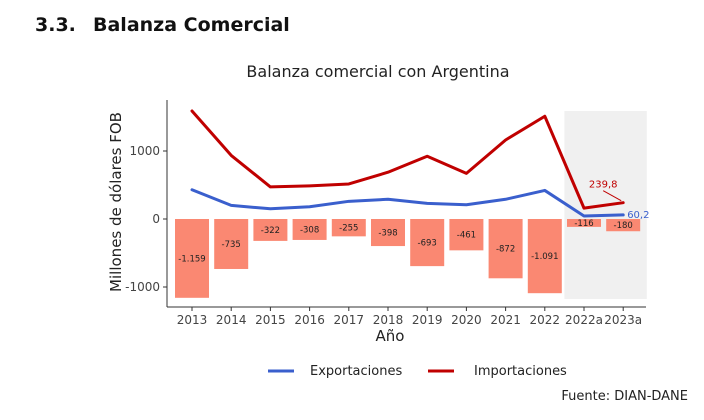 The height and width of the screenshot is (420, 704). I want to click on section-number: 3.3., so click(55, 25).